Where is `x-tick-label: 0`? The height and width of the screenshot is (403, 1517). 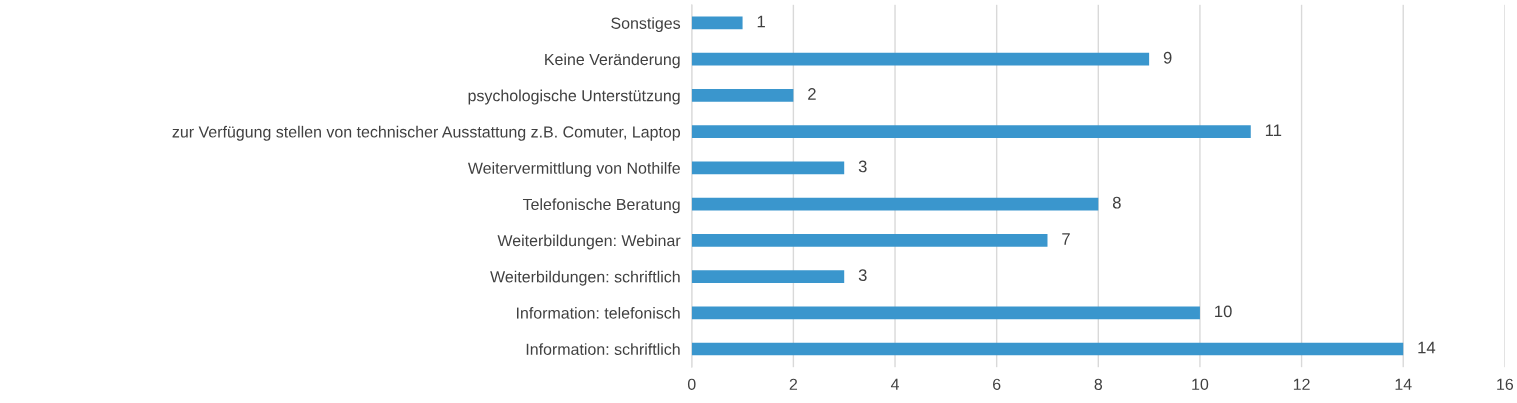 x-tick-label: 0 is located at coordinates (691, 384).